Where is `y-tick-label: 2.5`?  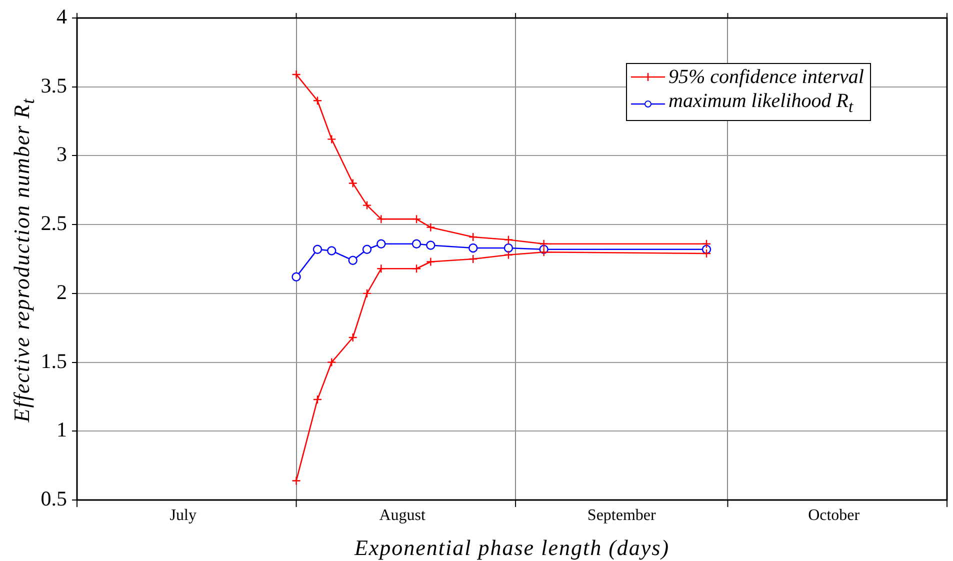 y-tick-label: 2.5 is located at coordinates (53, 223).